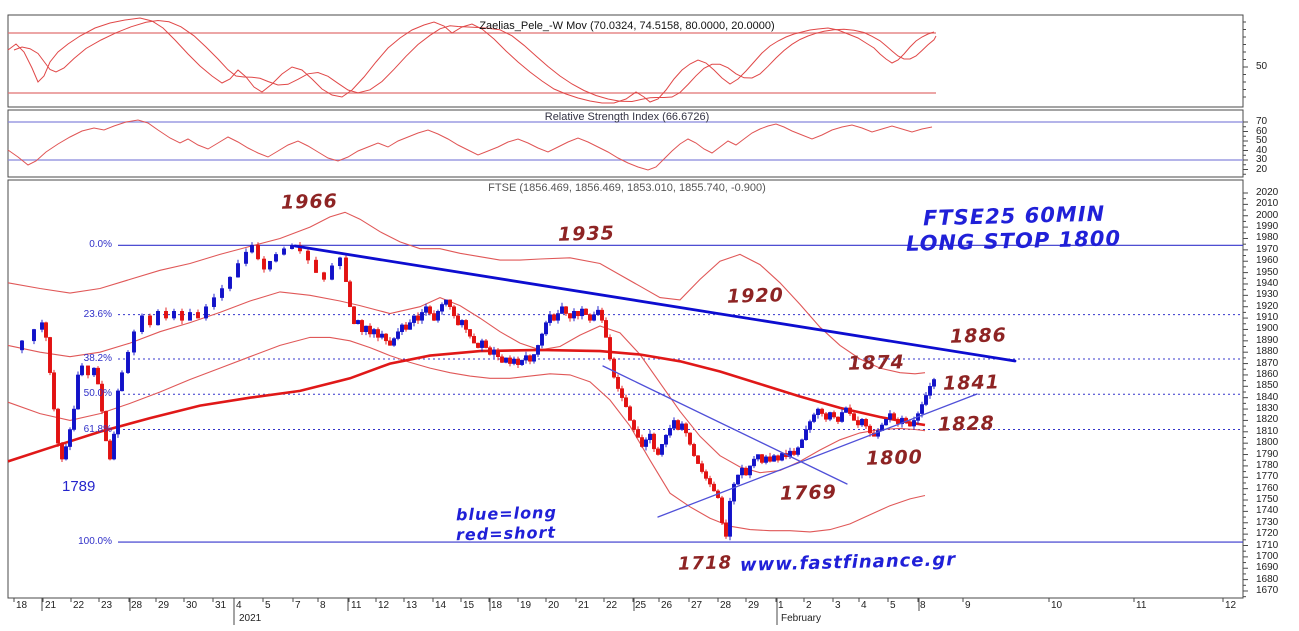 The image size is (1299, 631). I want to click on price-axis-label: 1740, so click(1267, 511).